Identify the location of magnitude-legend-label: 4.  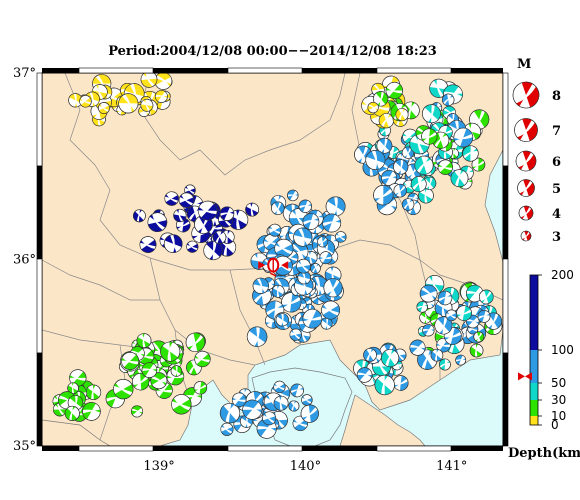
(556, 214).